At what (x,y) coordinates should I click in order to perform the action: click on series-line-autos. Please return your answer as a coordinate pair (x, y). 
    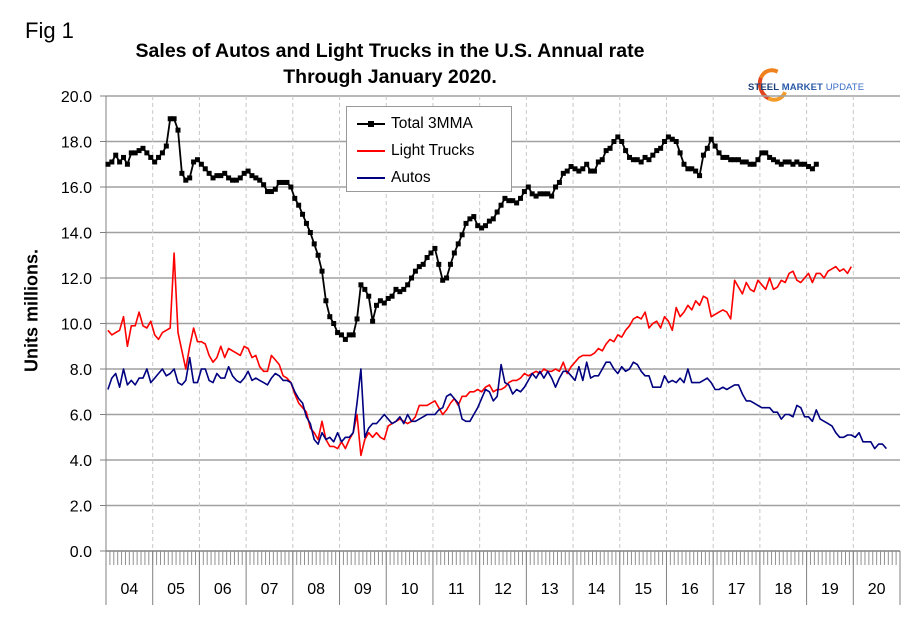
    Looking at the image, I should click on (497, 403).